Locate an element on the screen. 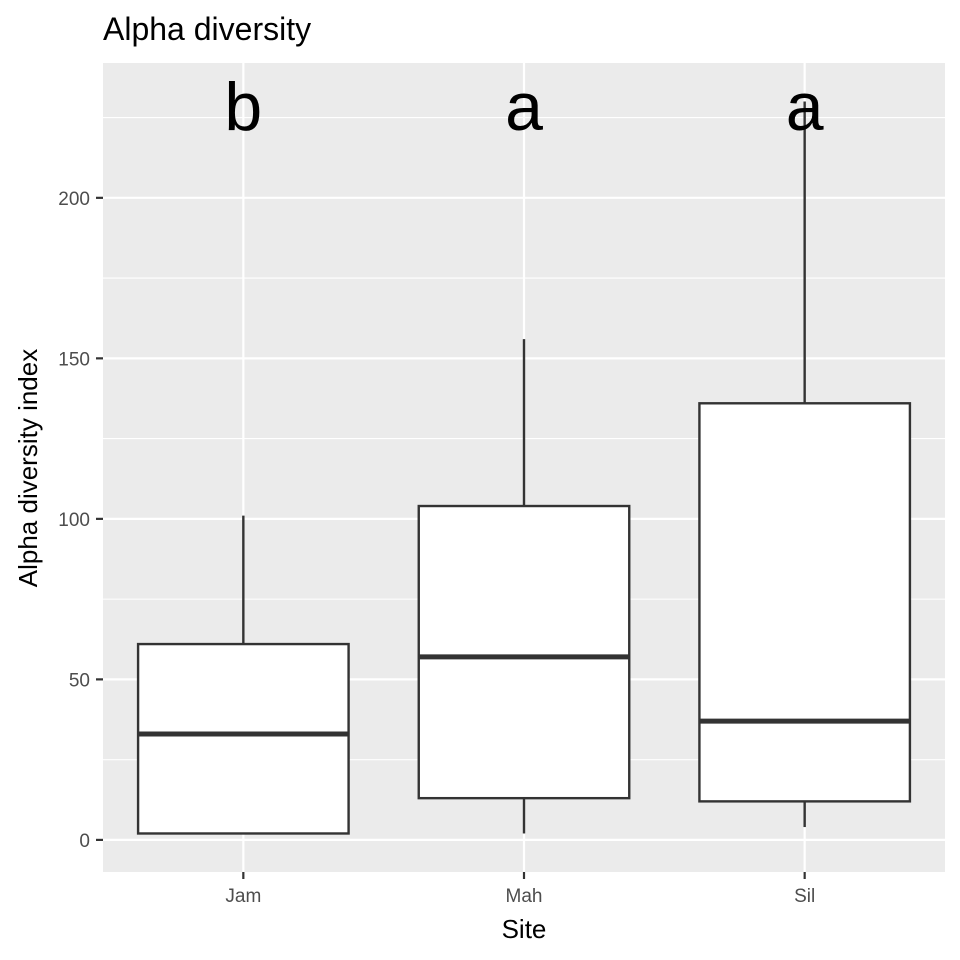 This screenshot has height=960, width=960. chart-title: Alpha diversity is located at coordinates (207, 29).